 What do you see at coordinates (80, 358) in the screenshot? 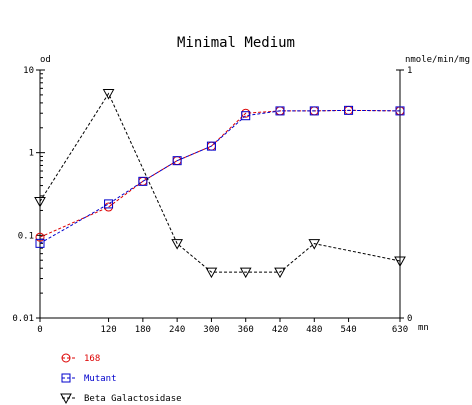
I see `legend-entry-1: 168` at bounding box center [80, 358].